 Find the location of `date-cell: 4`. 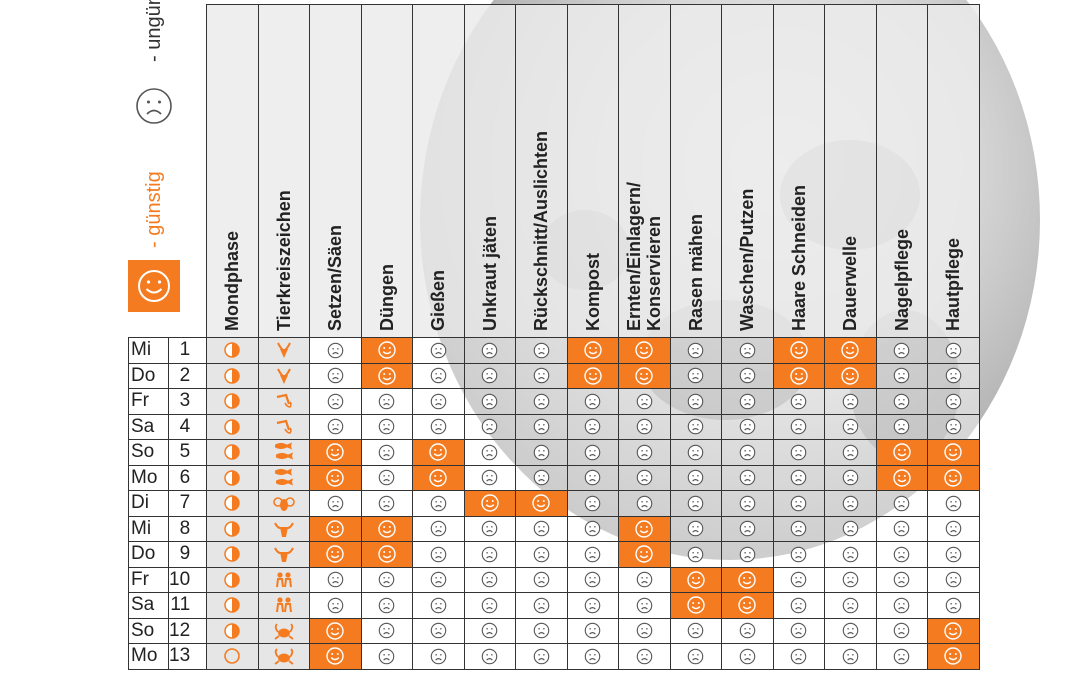

date-cell: 4 is located at coordinates (187, 426).